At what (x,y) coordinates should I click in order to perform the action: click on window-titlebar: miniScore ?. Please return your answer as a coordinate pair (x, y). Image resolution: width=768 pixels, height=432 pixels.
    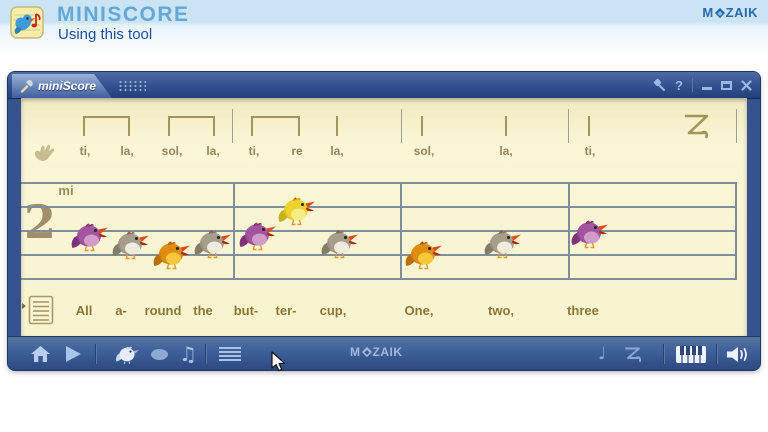
    Looking at the image, I should click on (384, 85).